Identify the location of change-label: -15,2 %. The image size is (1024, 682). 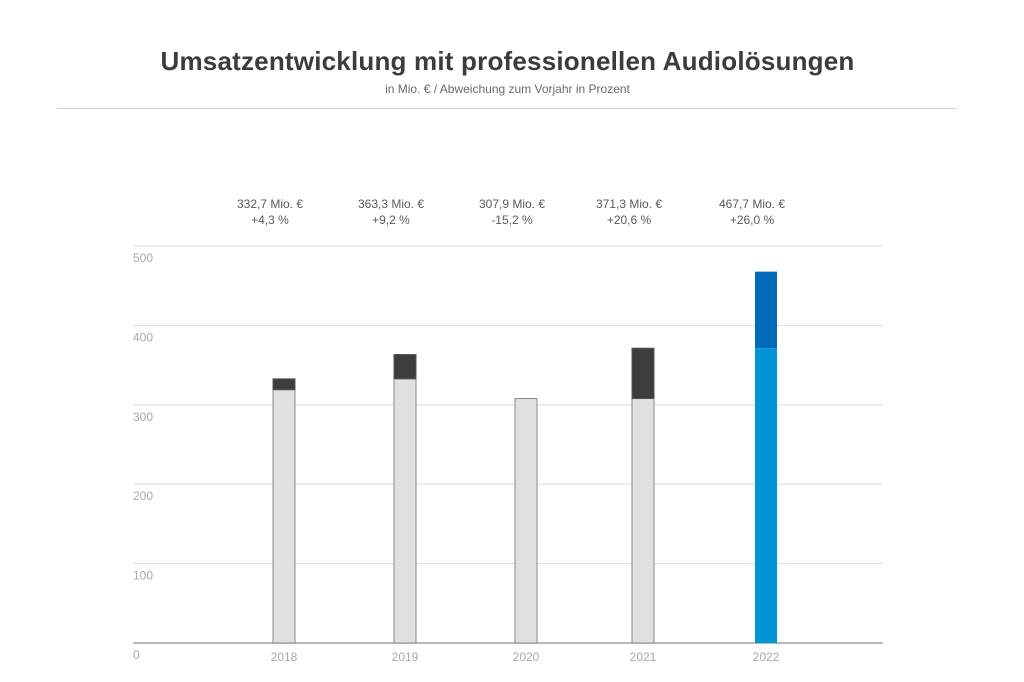
(512, 220).